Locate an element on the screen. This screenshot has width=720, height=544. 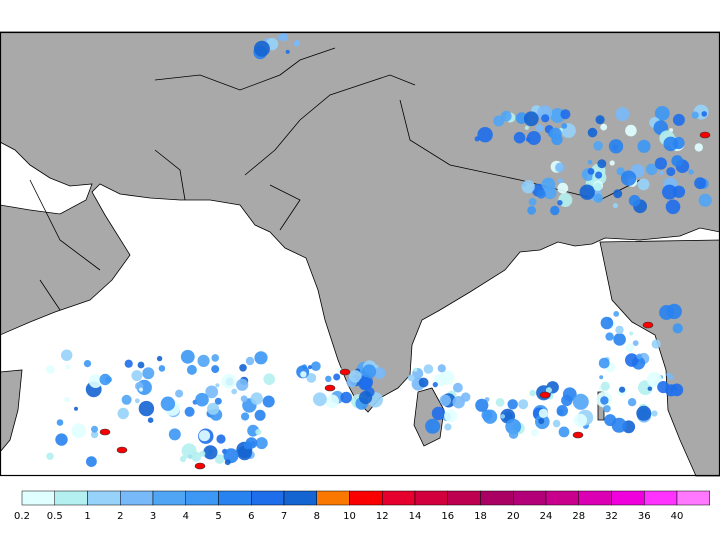
colorbar-label: 14 is located at coordinates (415, 516).